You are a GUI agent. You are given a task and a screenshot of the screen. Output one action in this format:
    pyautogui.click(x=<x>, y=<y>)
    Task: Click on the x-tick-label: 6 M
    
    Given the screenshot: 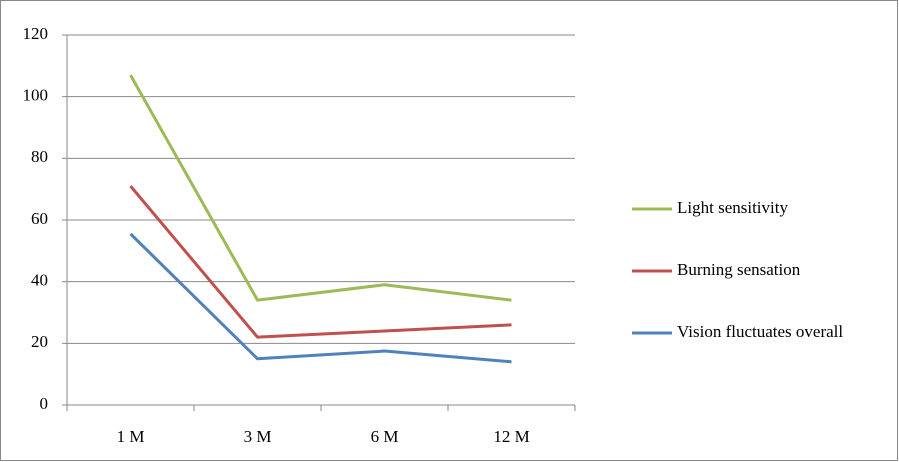 What is the action you would take?
    pyautogui.click(x=385, y=436)
    